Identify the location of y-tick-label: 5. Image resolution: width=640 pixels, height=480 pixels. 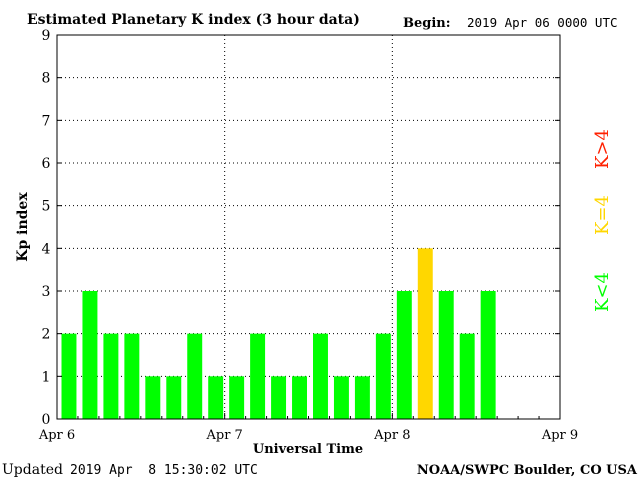
(46, 207).